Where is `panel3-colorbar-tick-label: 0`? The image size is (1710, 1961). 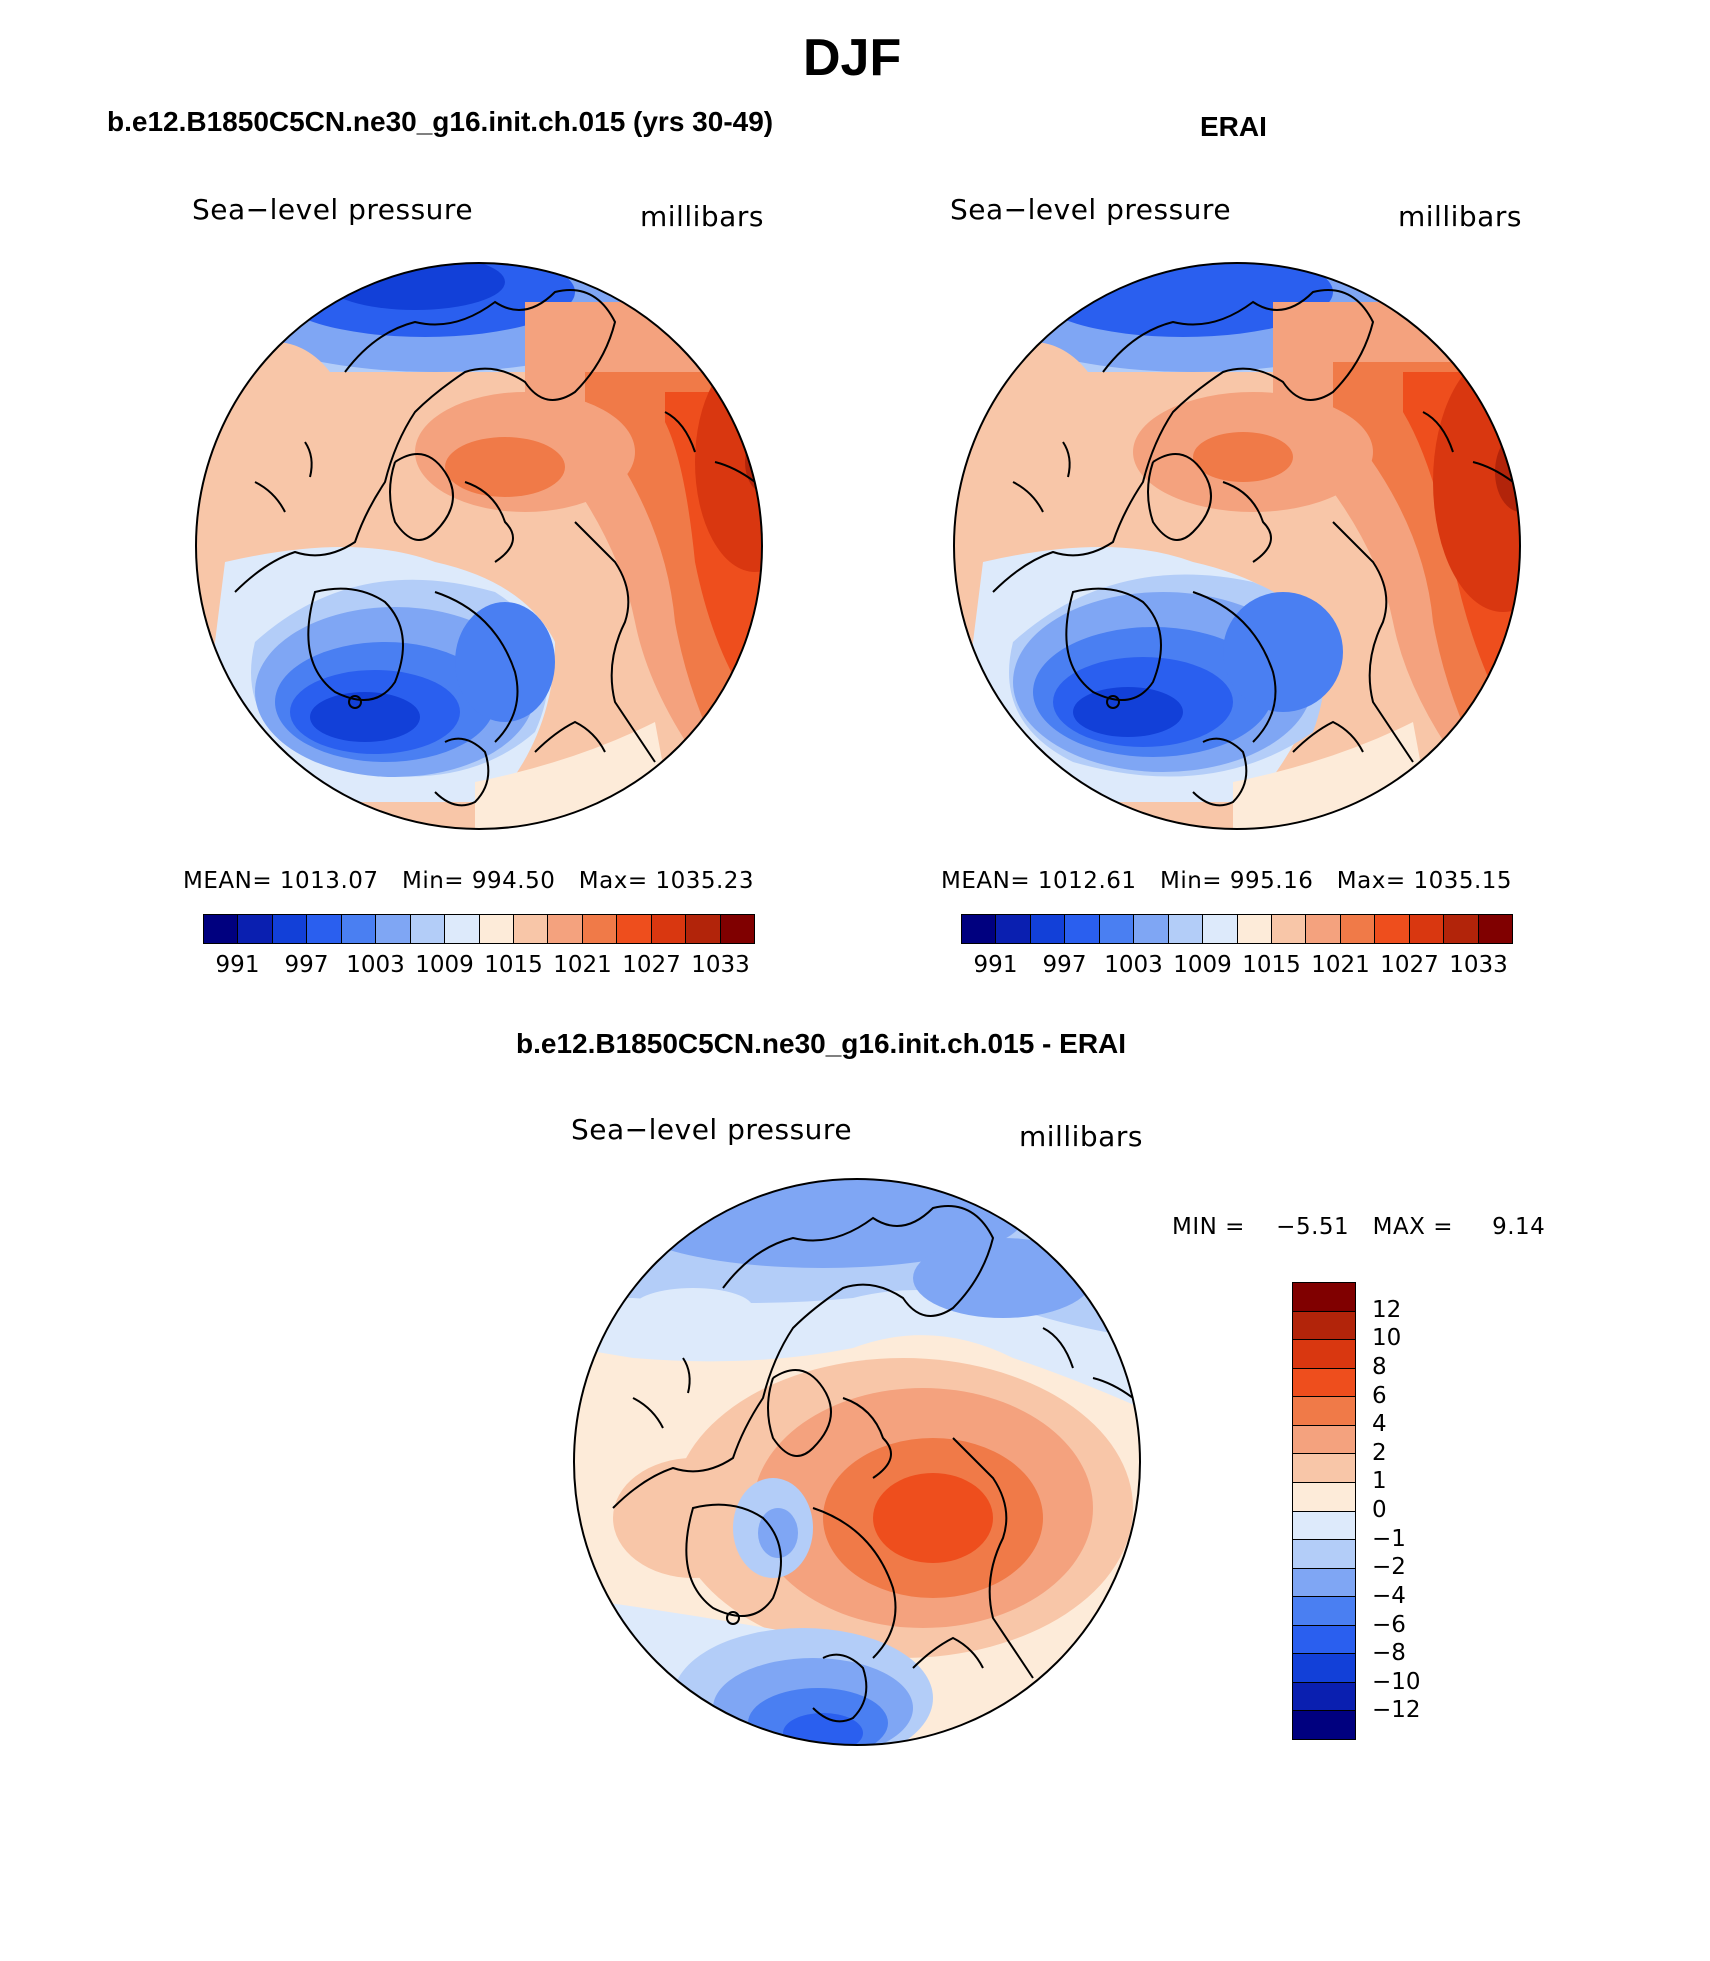
panel3-colorbar-tick-label: 0 is located at coordinates (1379, 1510).